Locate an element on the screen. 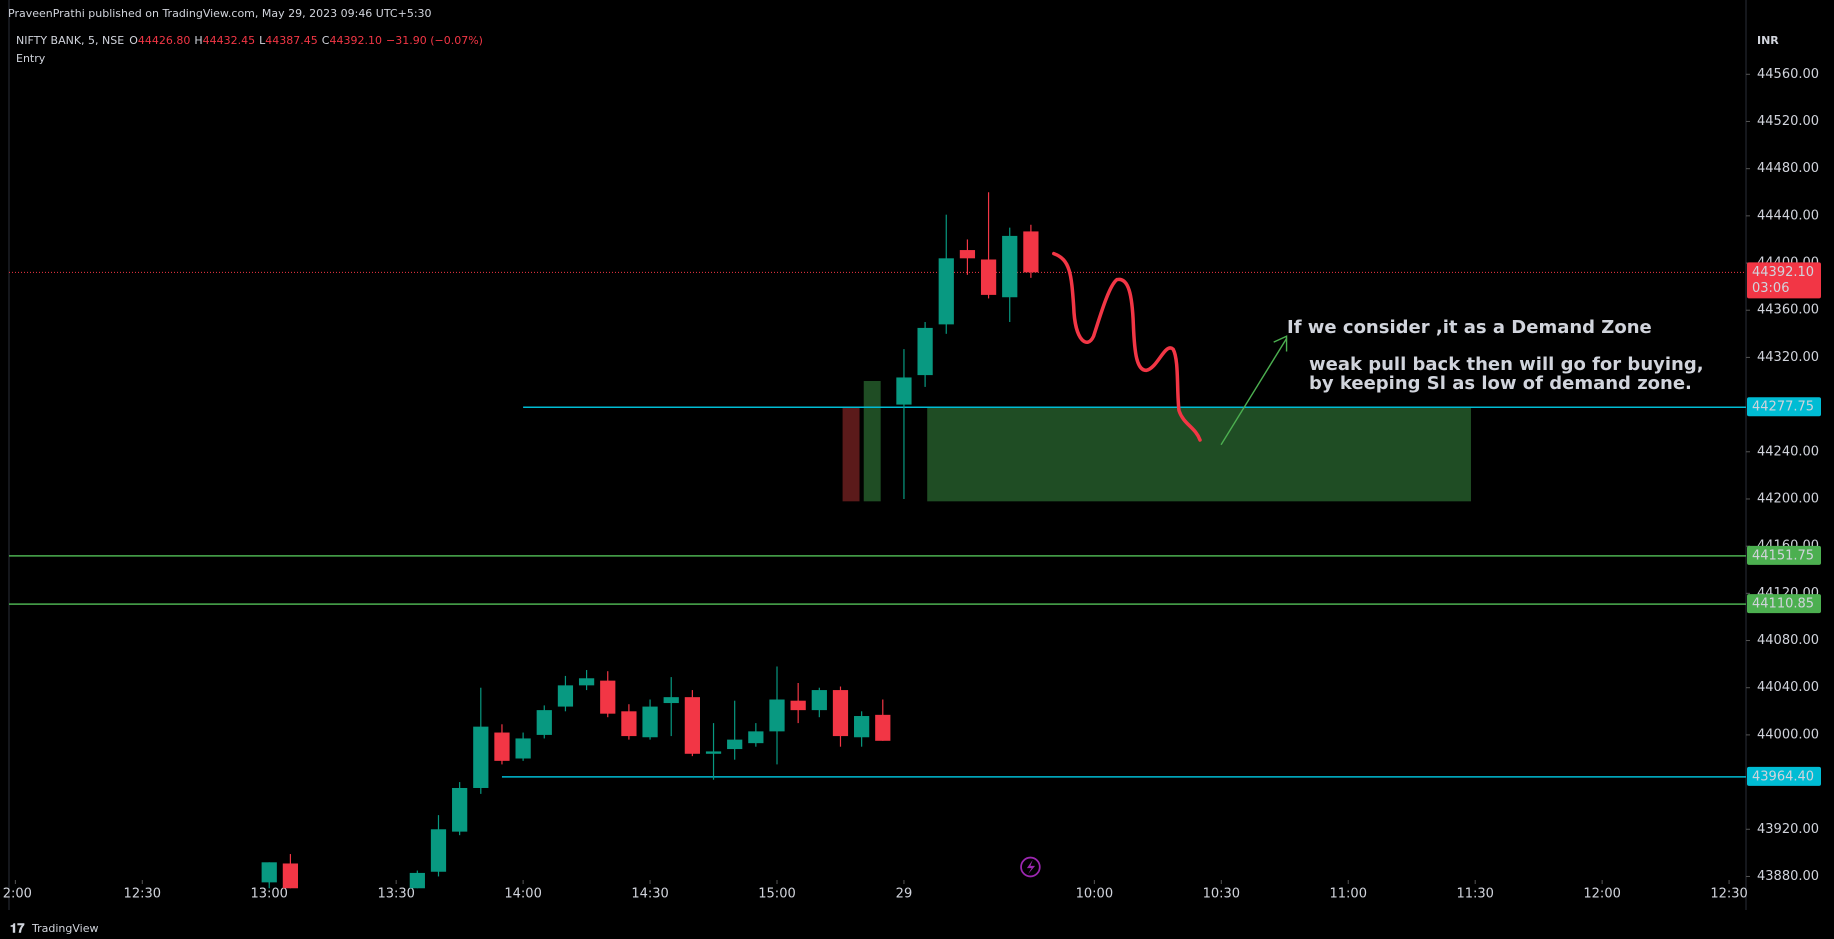  event-icon is located at coordinates (1030, 867).